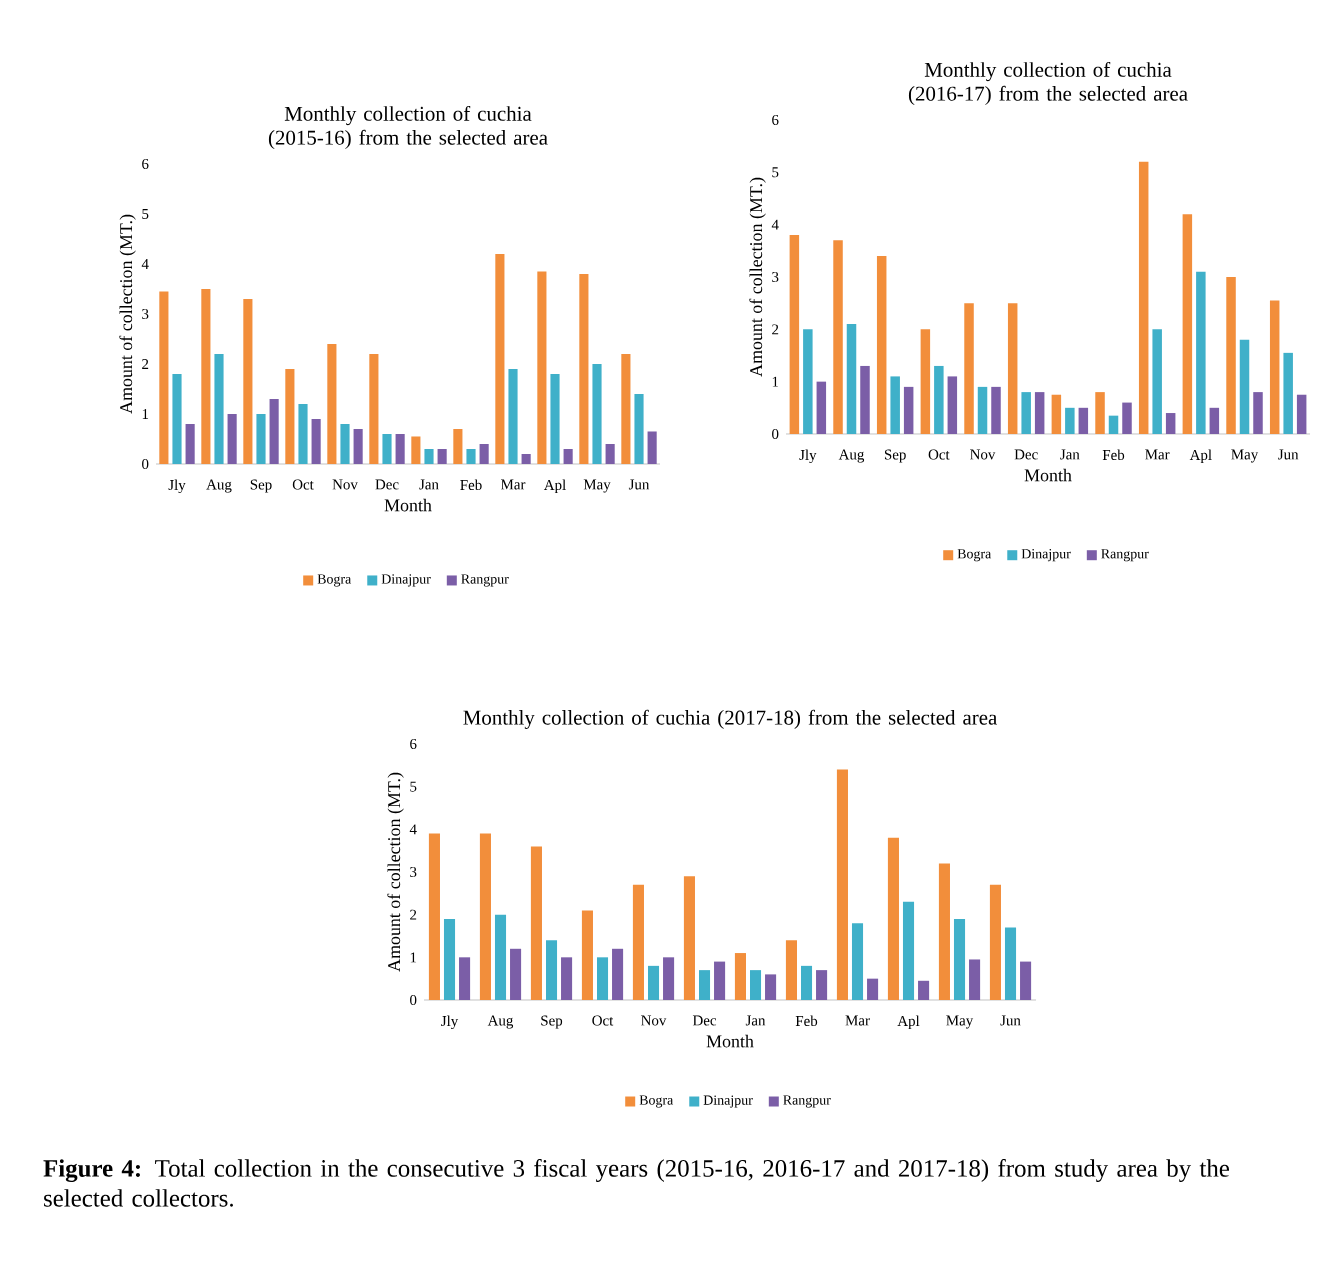 The height and width of the screenshot is (1274, 1338). I want to click on chart-title: Monthly collection of cuchia (2016-17) from the selected area, so click(1048, 83).